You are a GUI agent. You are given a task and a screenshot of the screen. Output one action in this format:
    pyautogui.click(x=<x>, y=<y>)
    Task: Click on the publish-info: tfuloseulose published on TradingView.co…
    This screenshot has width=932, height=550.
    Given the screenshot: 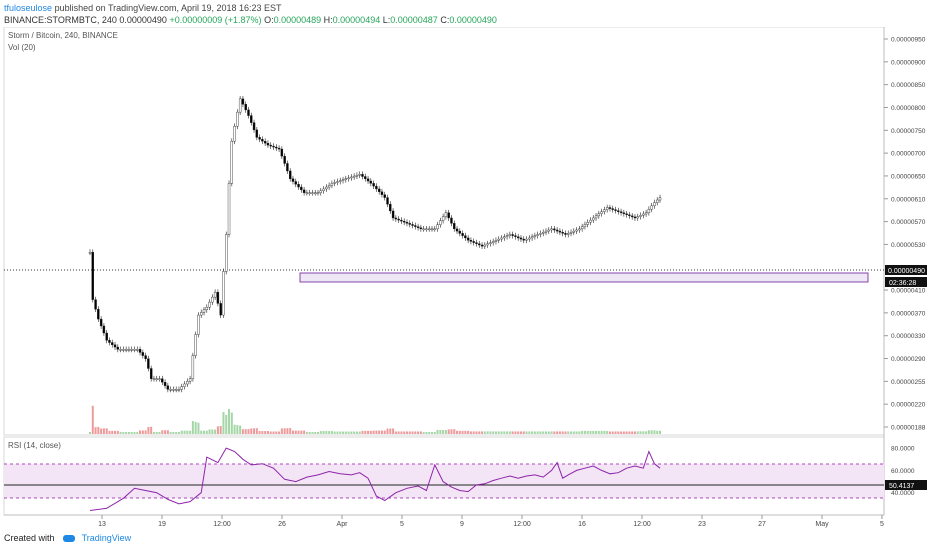 What is the action you would take?
    pyautogui.click(x=143, y=8)
    